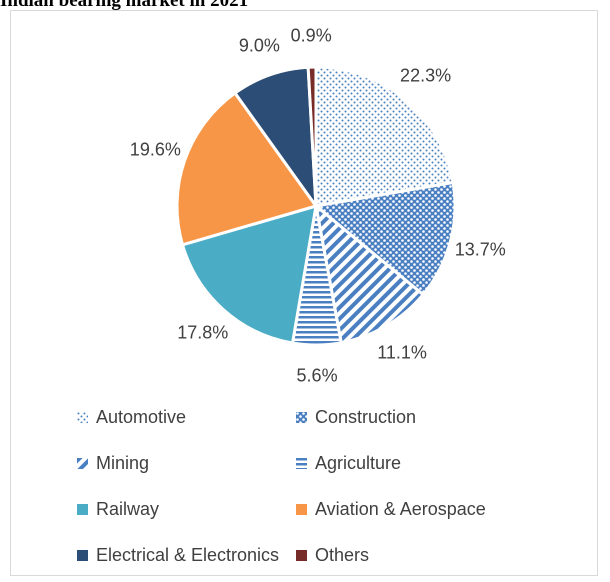 The width and height of the screenshot is (610, 582). Describe the element at coordinates (369, 273) in the screenshot. I see `pie-slice-mining` at that location.